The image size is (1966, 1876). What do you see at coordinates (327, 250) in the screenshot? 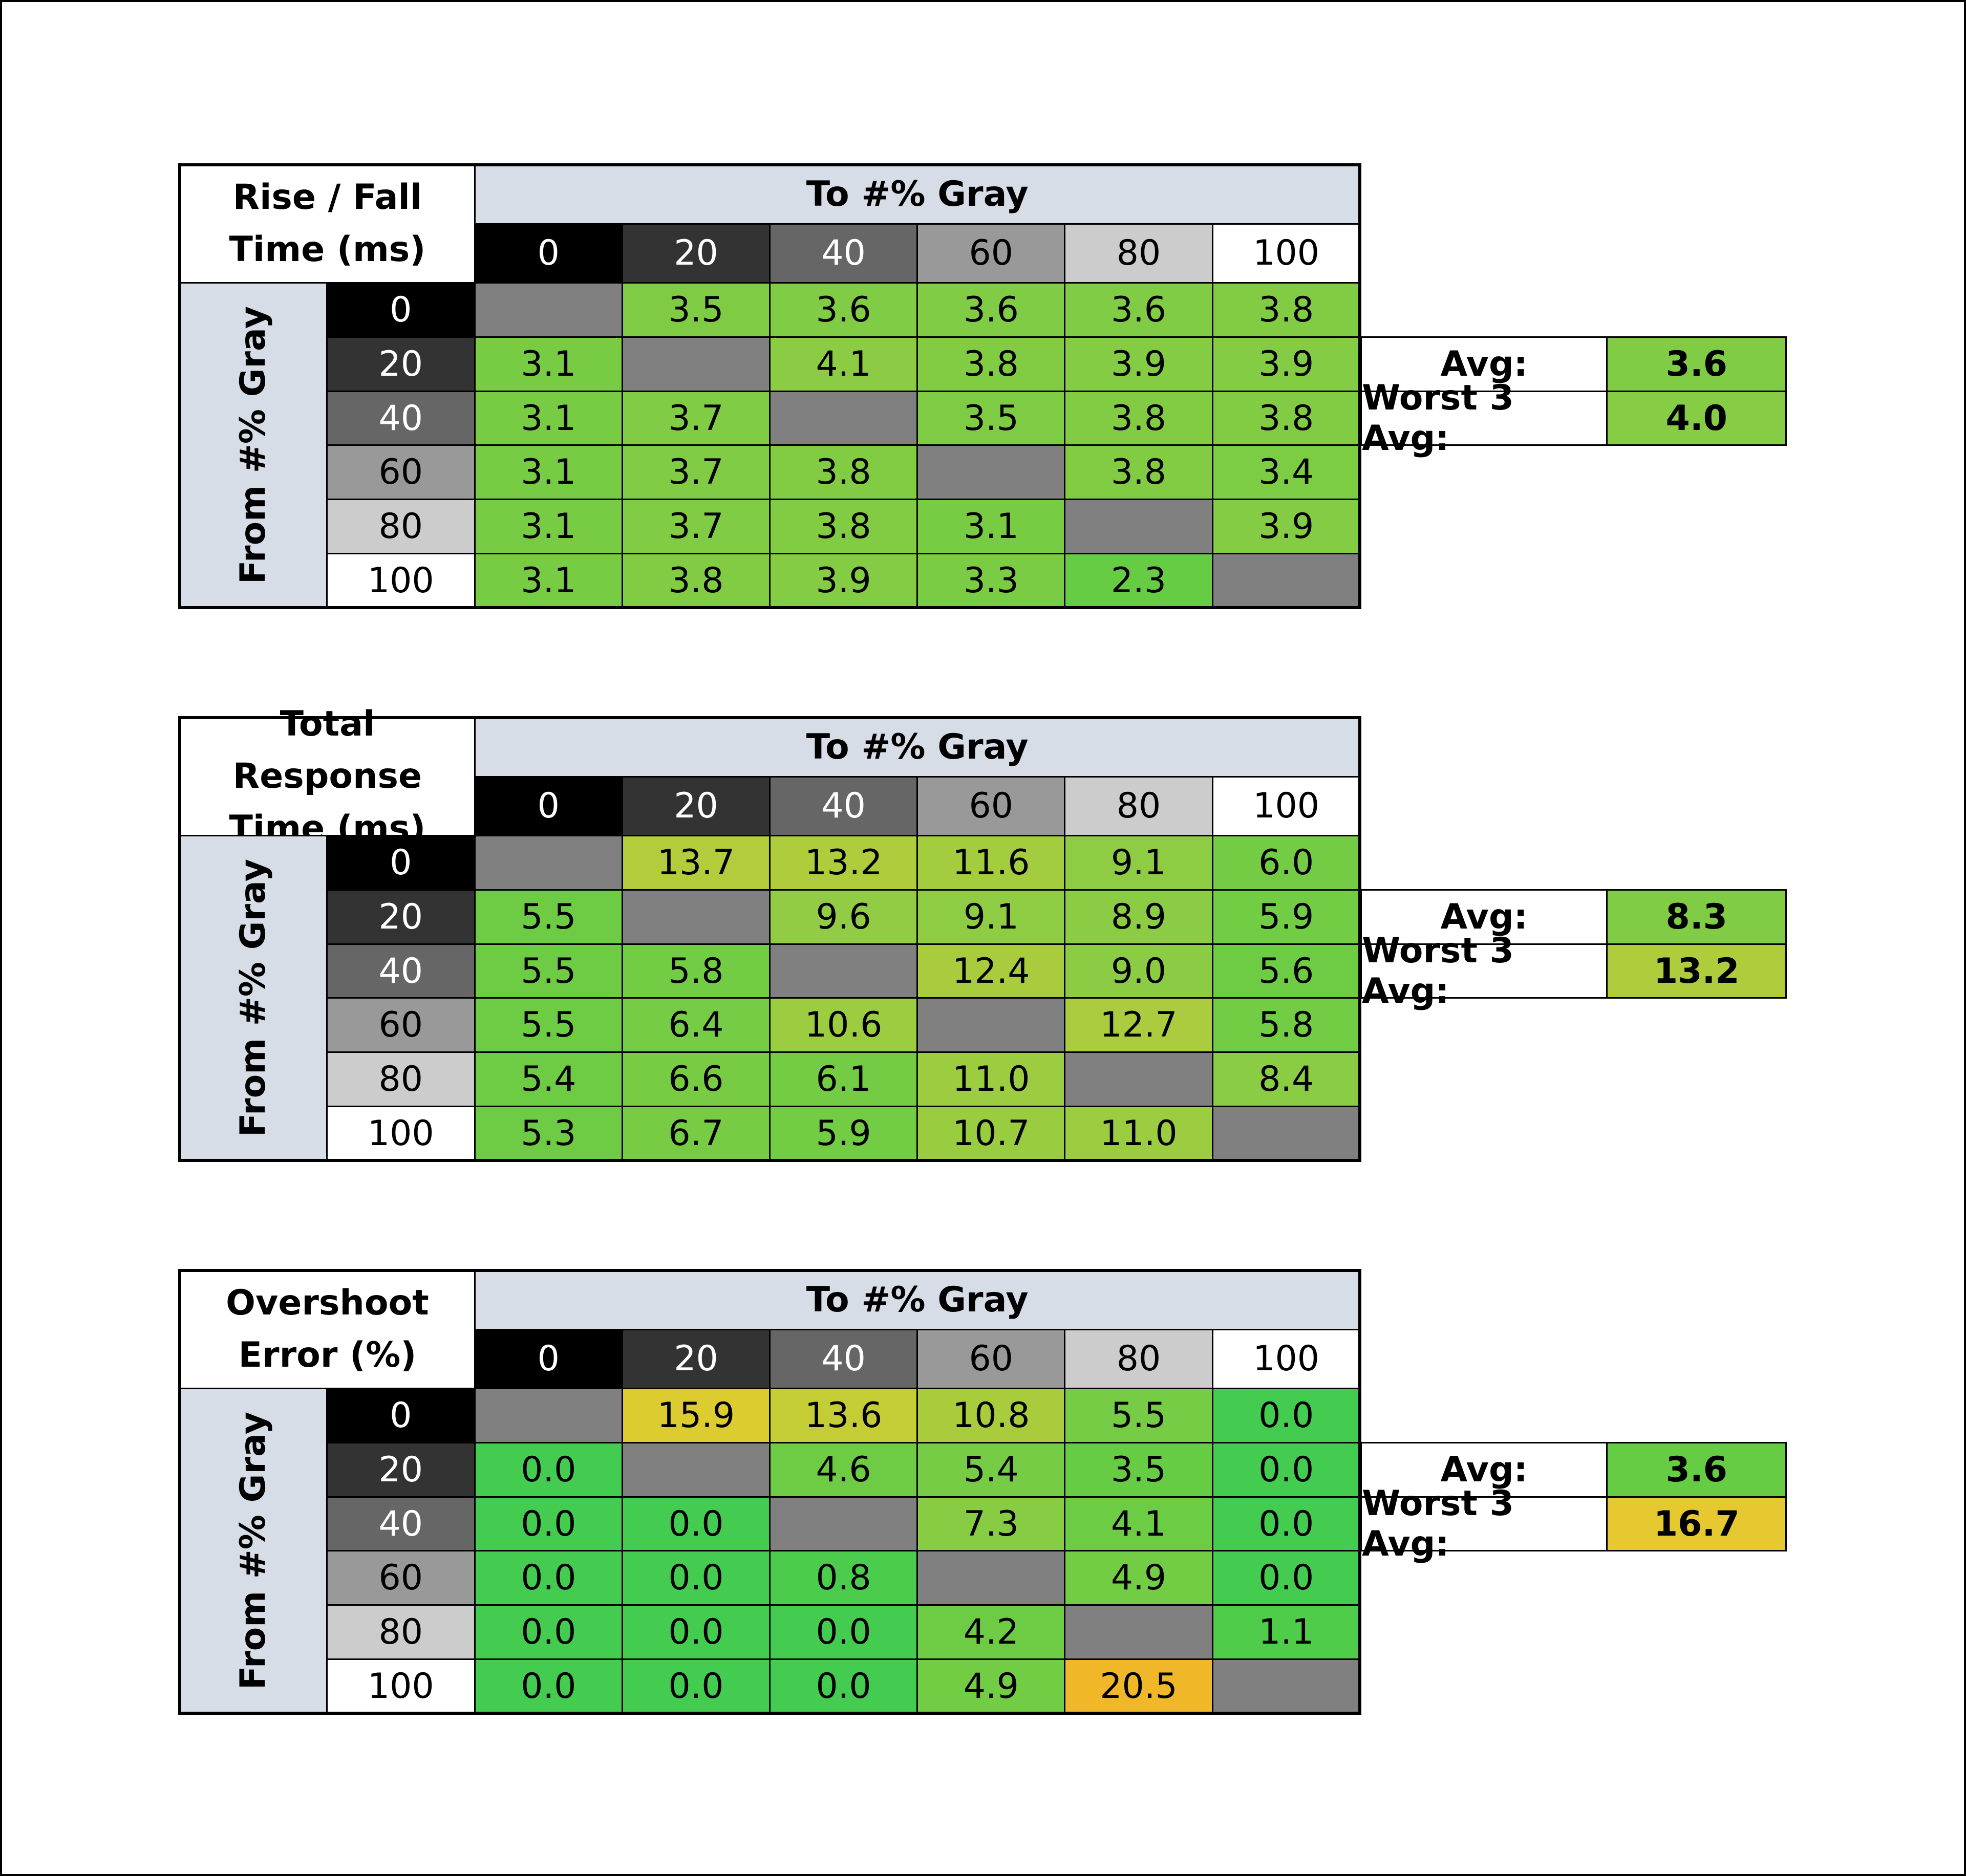
I see `table-title-line: Time (ms)` at bounding box center [327, 250].